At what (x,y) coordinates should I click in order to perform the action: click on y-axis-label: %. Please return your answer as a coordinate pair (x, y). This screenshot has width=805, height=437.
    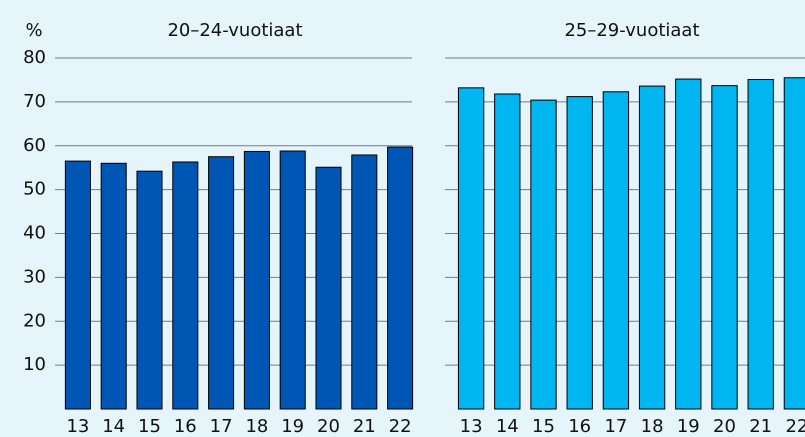
    Looking at the image, I should click on (33, 30).